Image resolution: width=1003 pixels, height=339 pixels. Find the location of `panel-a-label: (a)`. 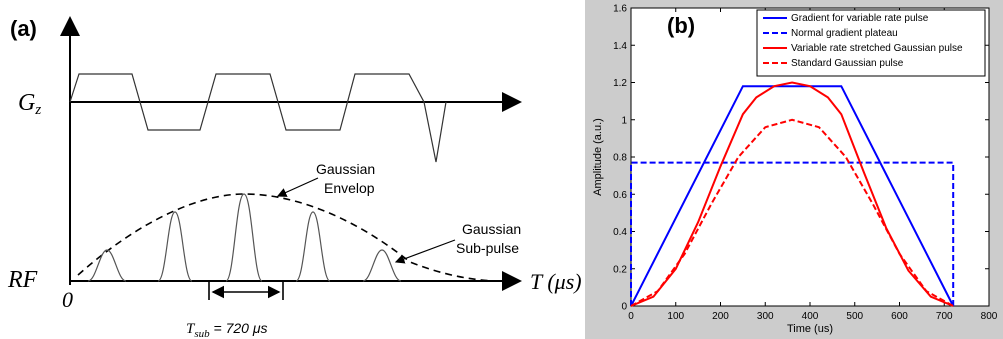

panel-a-label: (a) is located at coordinates (23, 28).